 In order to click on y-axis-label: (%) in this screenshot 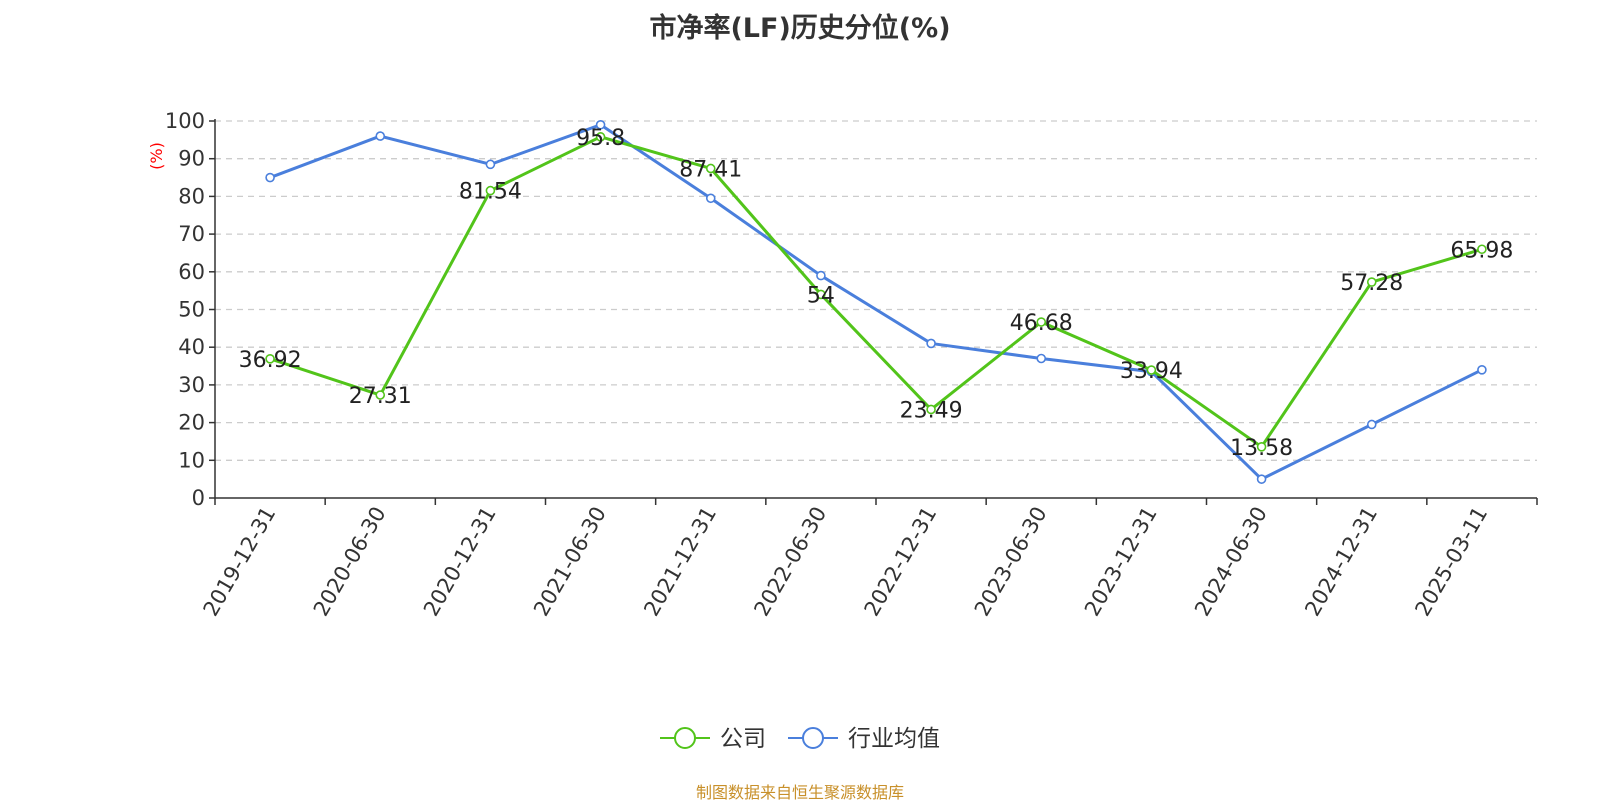, I will do `click(156, 156)`.